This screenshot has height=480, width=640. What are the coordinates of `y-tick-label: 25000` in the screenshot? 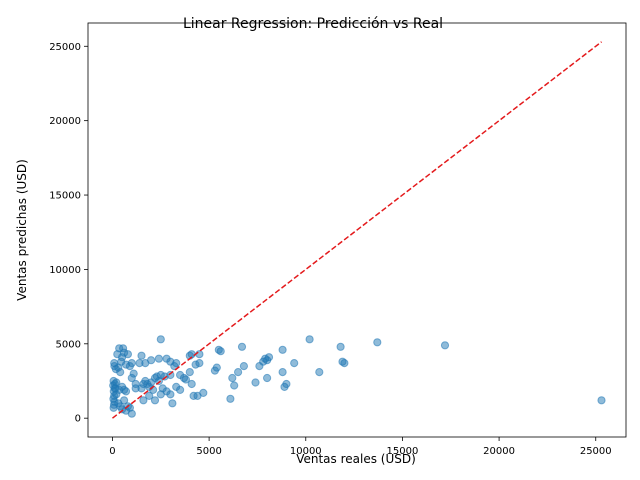 It's located at (65, 47).